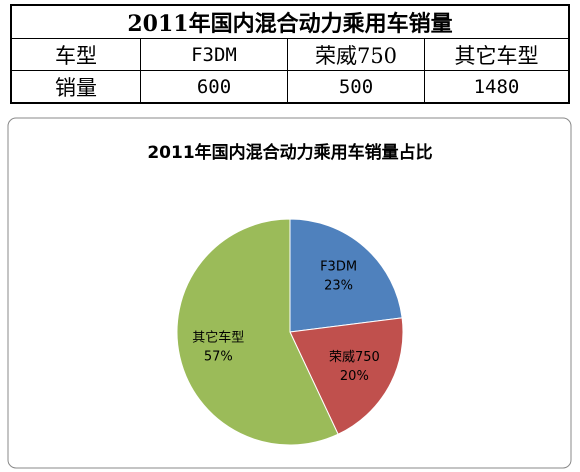  What do you see at coordinates (214, 54) in the screenshot?
I see `cell: F3DM` at bounding box center [214, 54].